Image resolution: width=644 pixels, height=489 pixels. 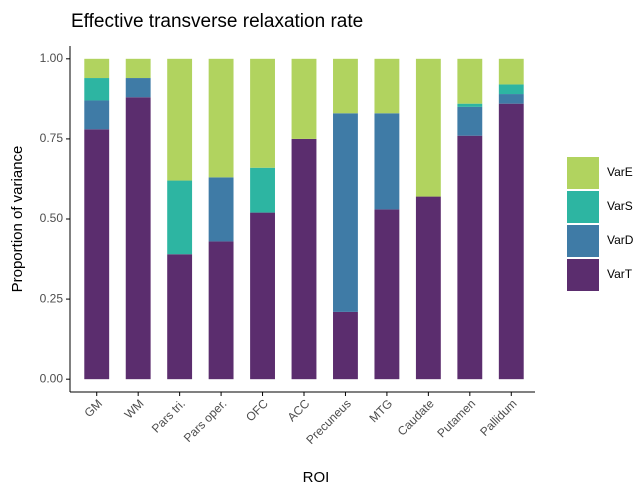 What do you see at coordinates (52, 298) in the screenshot?
I see `y-tick-label: 0.25` at bounding box center [52, 298].